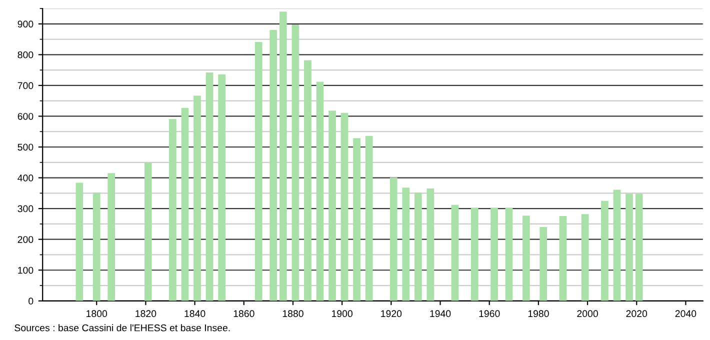 Image resolution: width=710 pixels, height=340 pixels. Describe the element at coordinates (587, 314) in the screenshot. I see `x-tick-label: 2000` at that location.